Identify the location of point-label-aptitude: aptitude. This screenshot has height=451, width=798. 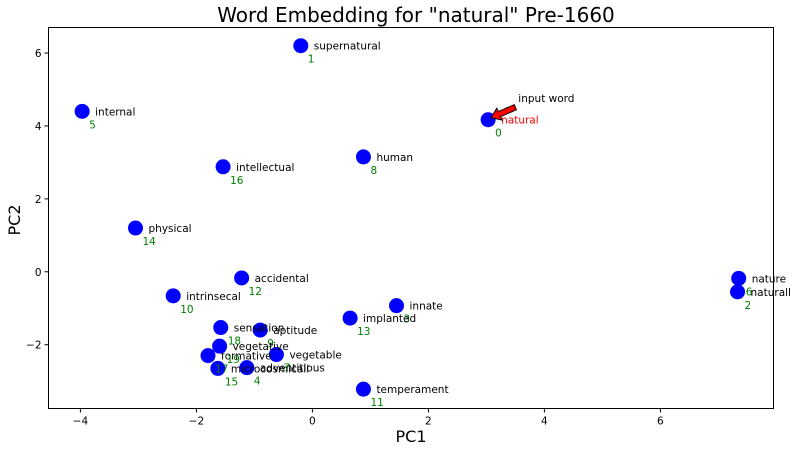
(295, 331).